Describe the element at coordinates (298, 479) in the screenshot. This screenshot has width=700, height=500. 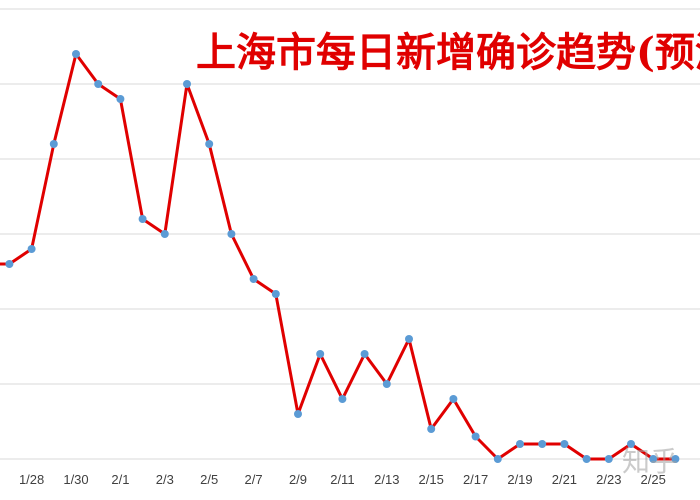
I see `x-tick-label: 2/9` at that location.